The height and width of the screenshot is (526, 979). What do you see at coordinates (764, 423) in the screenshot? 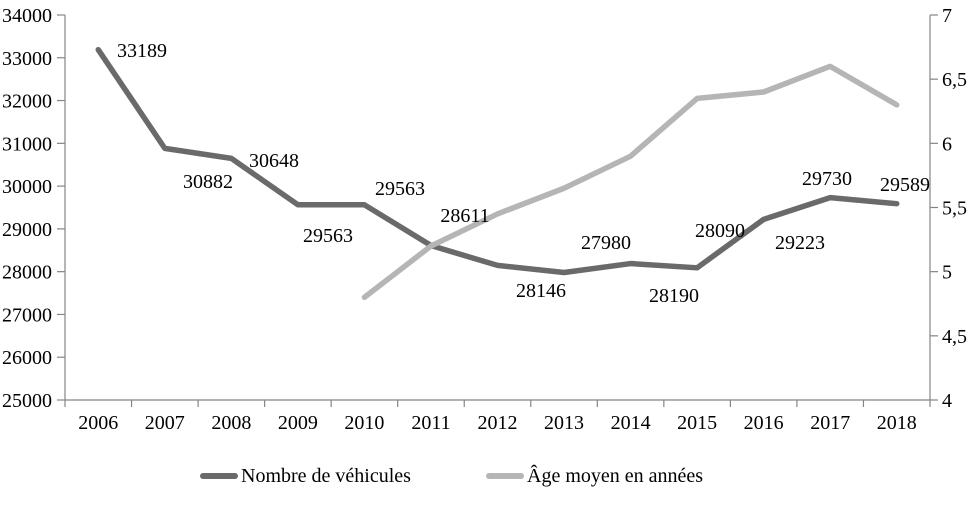
I see `x-axis-category-label: 2016` at bounding box center [764, 423].